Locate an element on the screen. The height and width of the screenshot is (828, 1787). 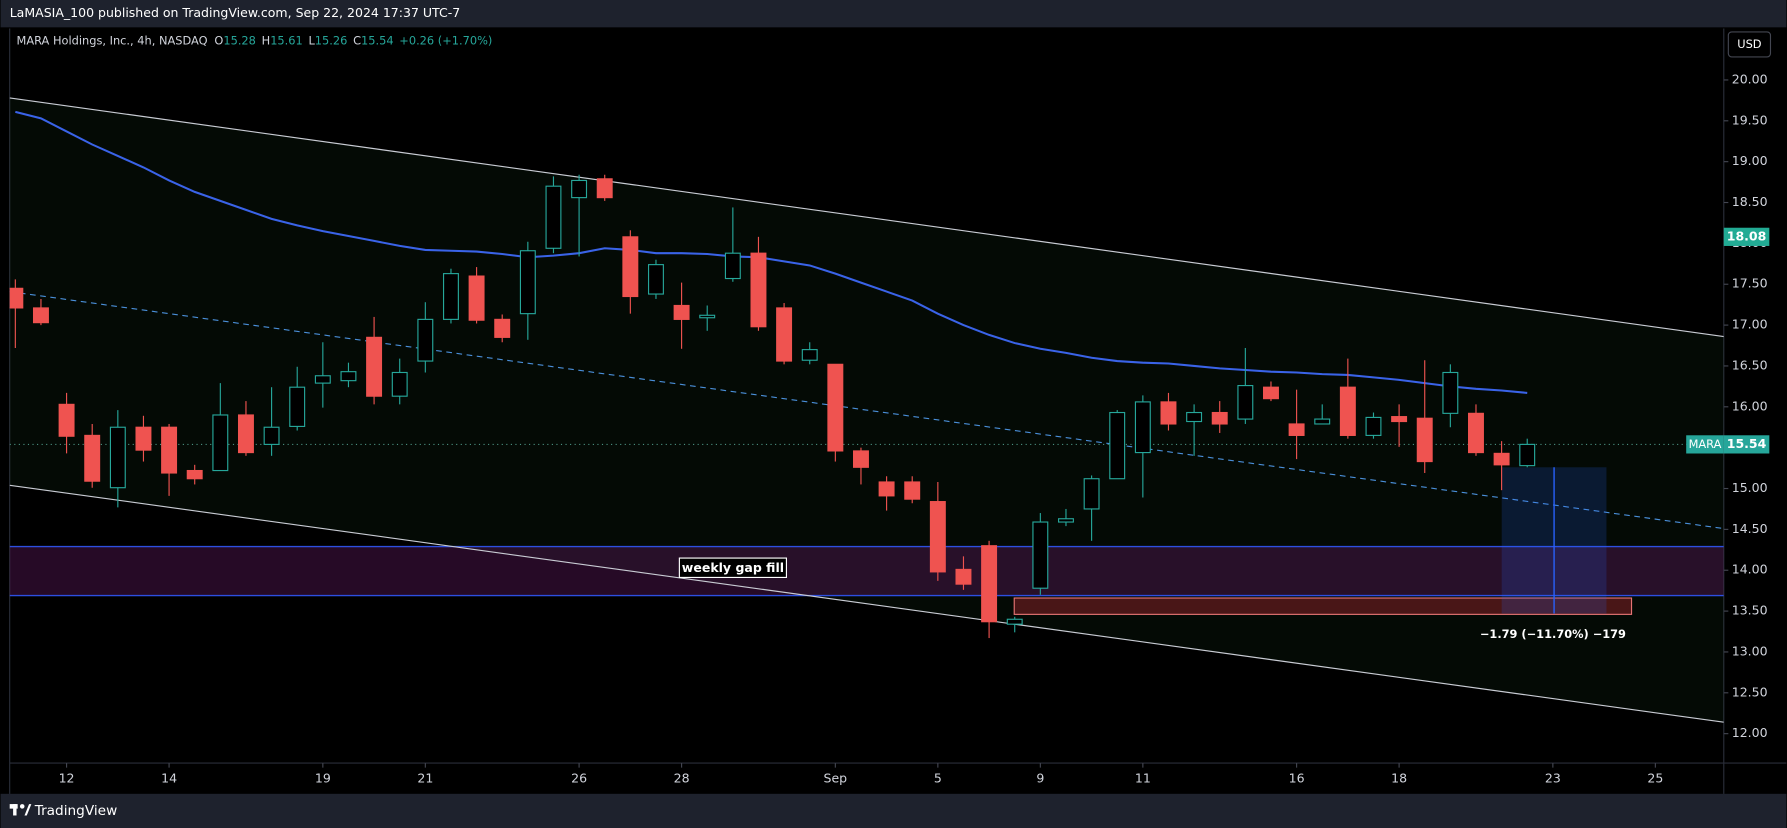
currency: USD is located at coordinates (1749, 44).